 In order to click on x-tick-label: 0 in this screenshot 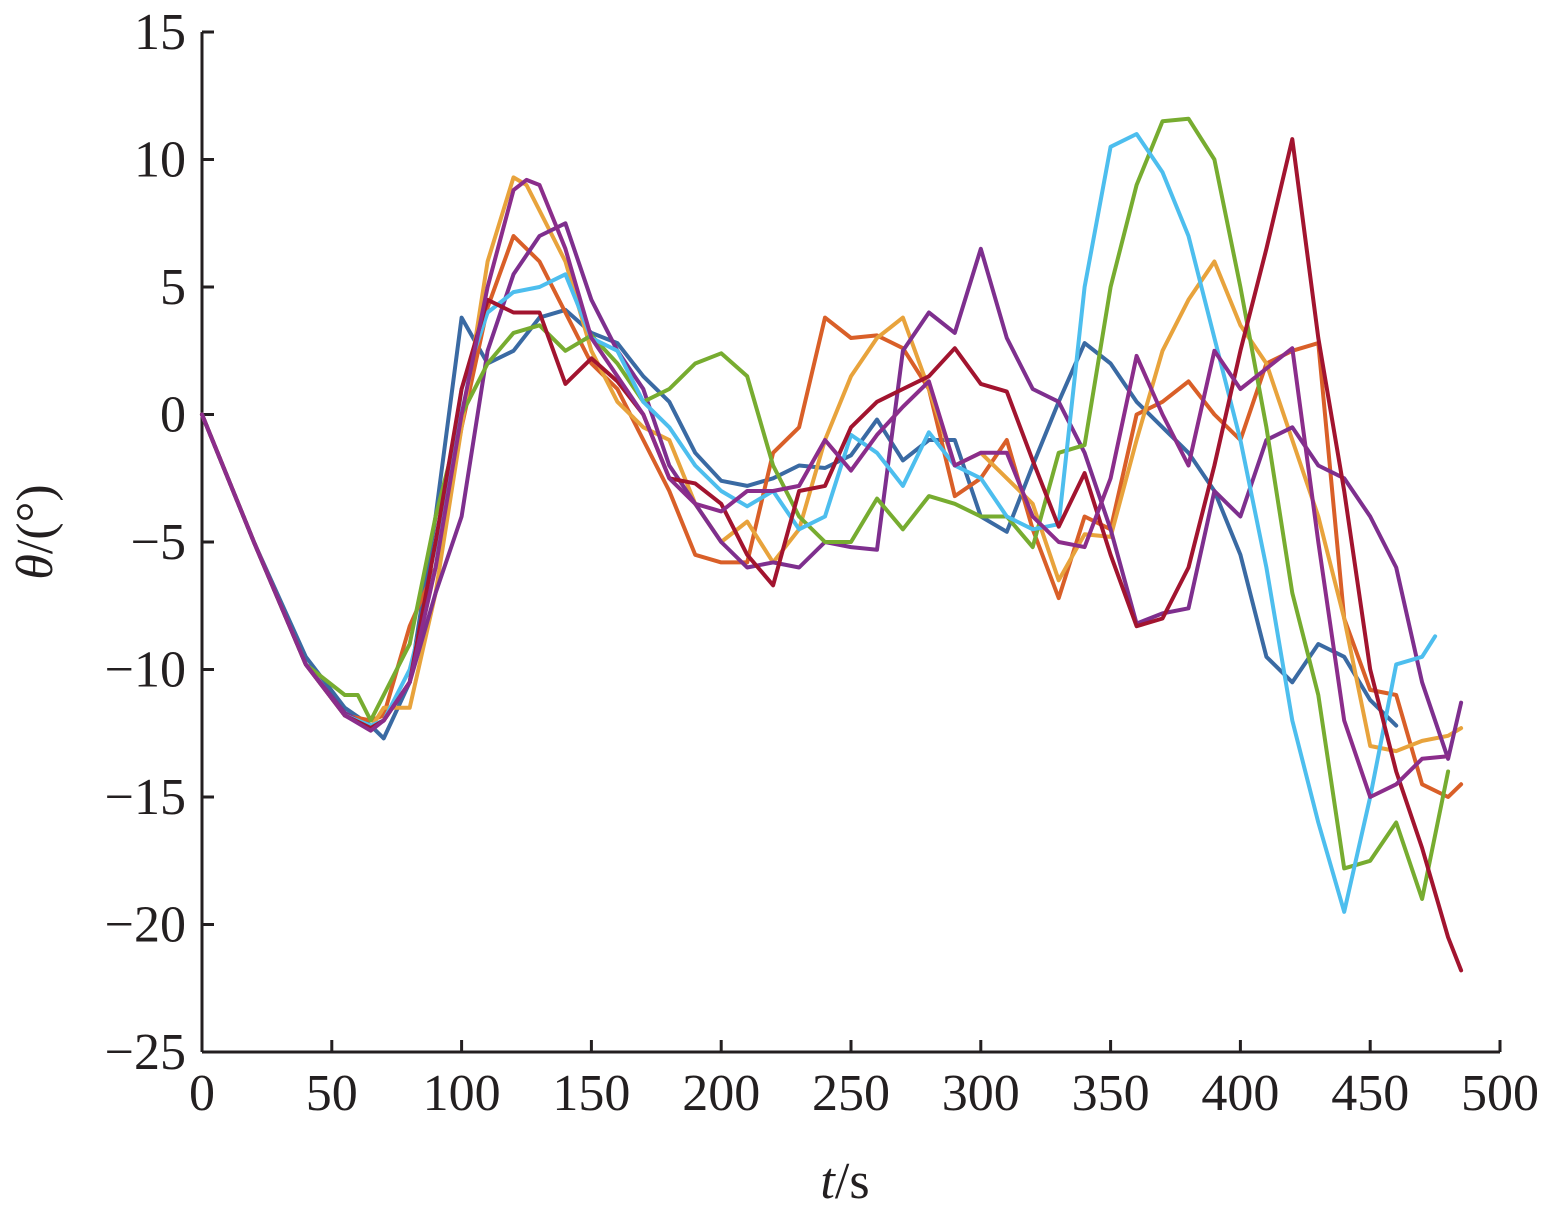, I will do `click(202, 1093)`.